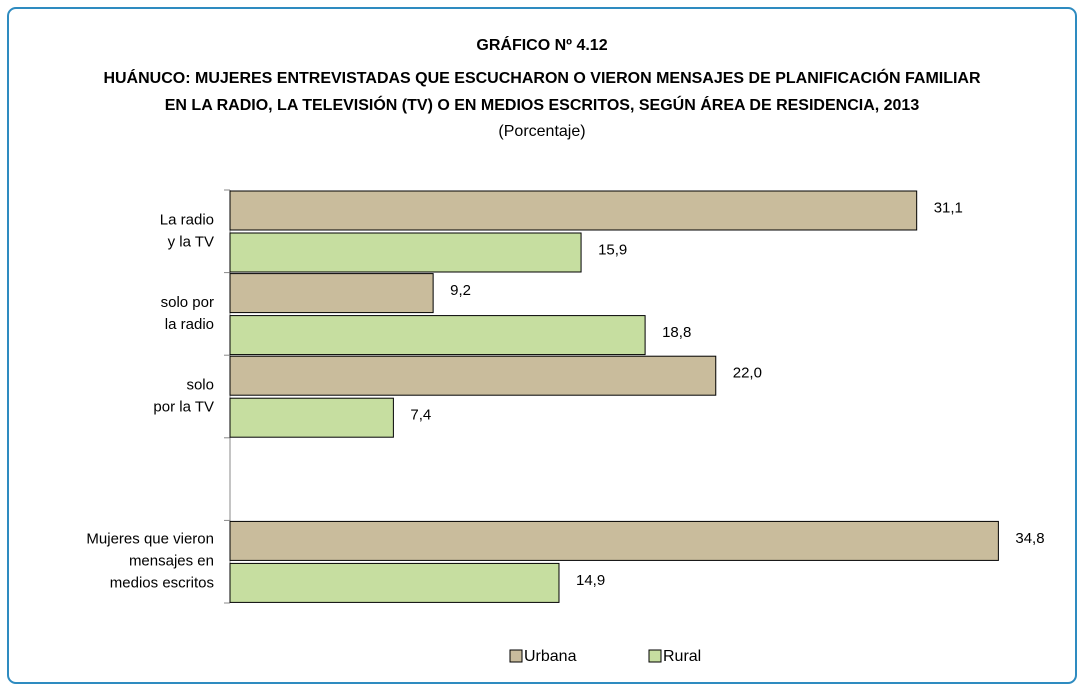 This screenshot has height=689, width=1084. Describe the element at coordinates (590, 580) in the screenshot. I see `value-label: 14,9` at that location.